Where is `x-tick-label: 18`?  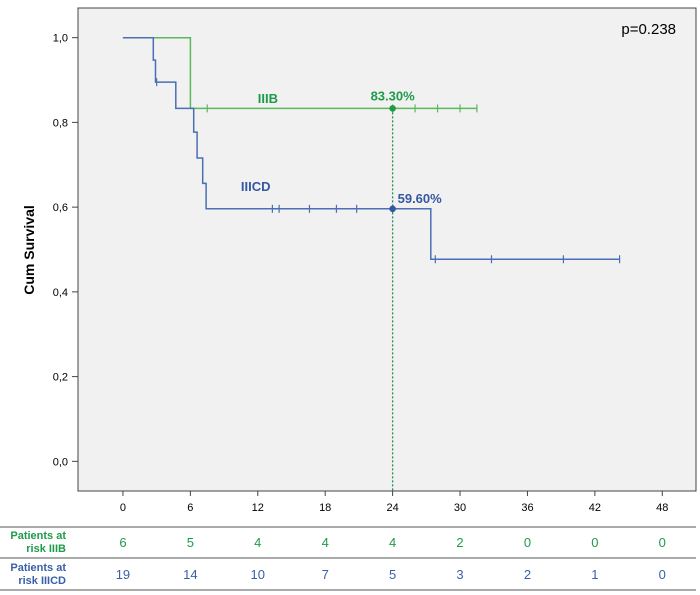
x-tick-label: 18 is located at coordinates (325, 508).